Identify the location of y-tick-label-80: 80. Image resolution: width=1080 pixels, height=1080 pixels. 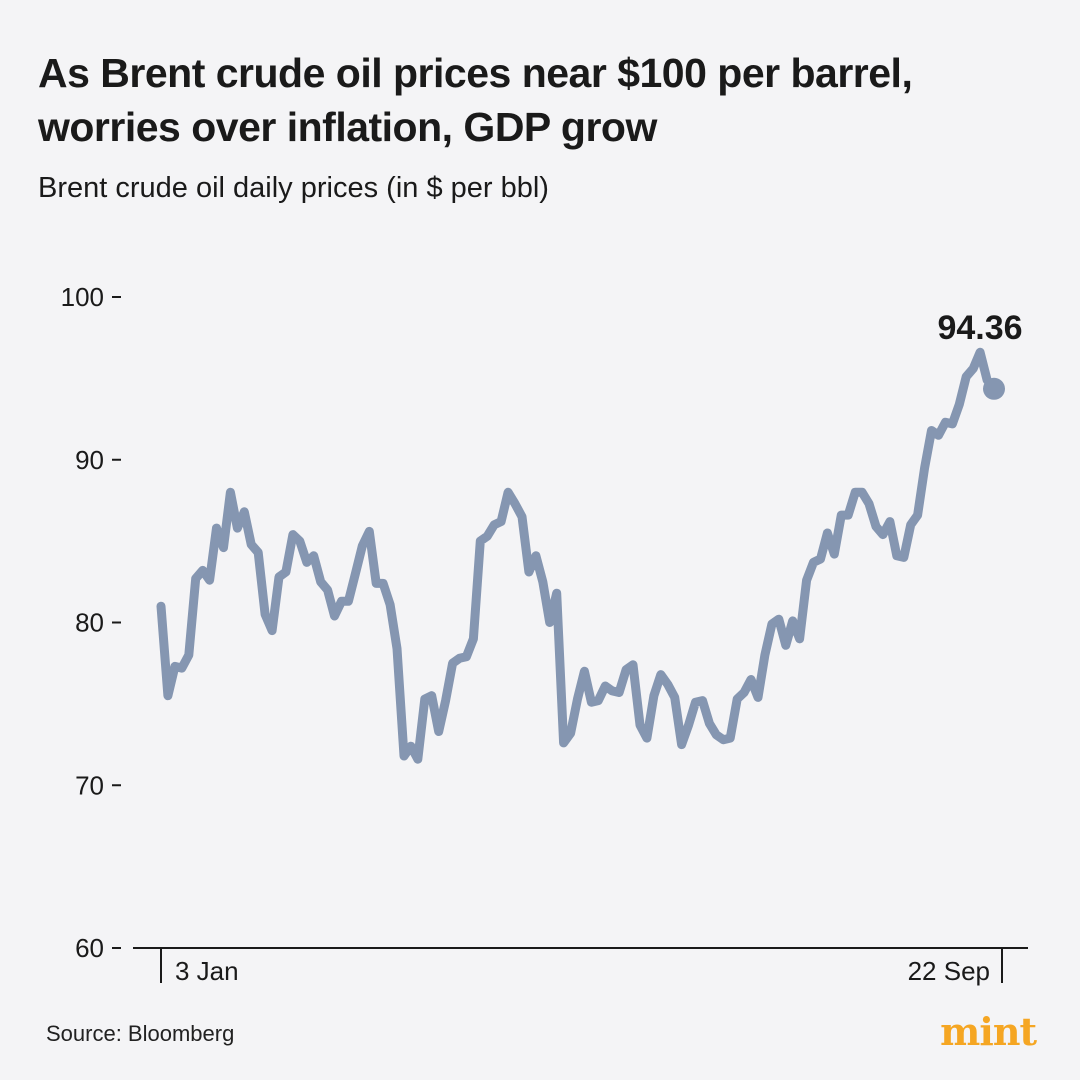
(89, 623).